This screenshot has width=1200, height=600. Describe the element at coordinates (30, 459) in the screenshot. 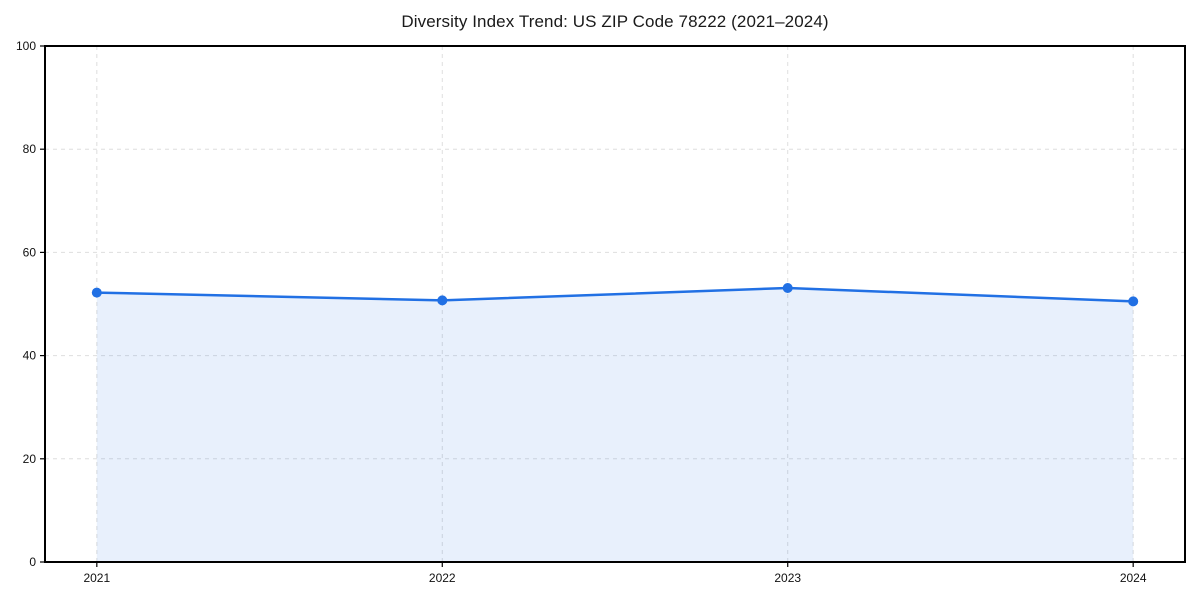

I see `y-tick-label: 20` at that location.